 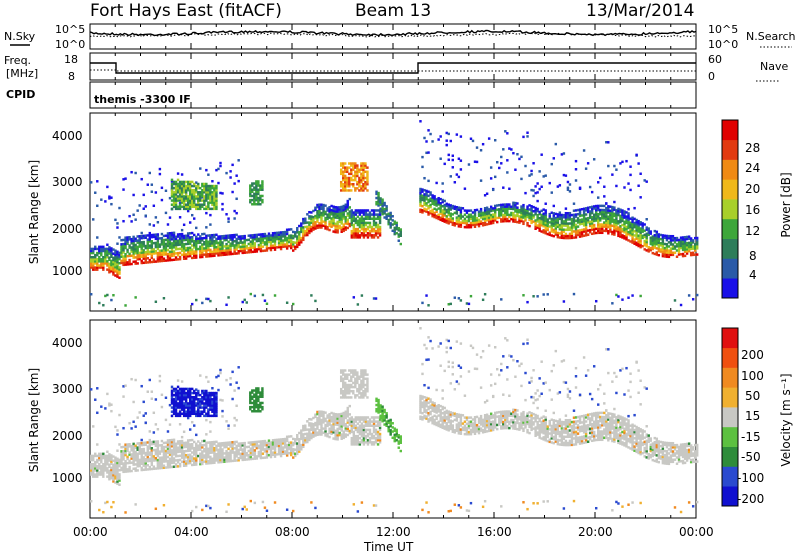 What do you see at coordinates (723, 29) in the screenshot?
I see `nsearch-tick-top: 10^5` at bounding box center [723, 29].